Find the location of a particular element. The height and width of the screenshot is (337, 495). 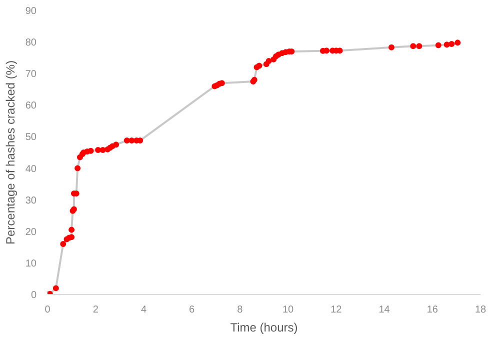

x-tick-label: 4 is located at coordinates (143, 310).